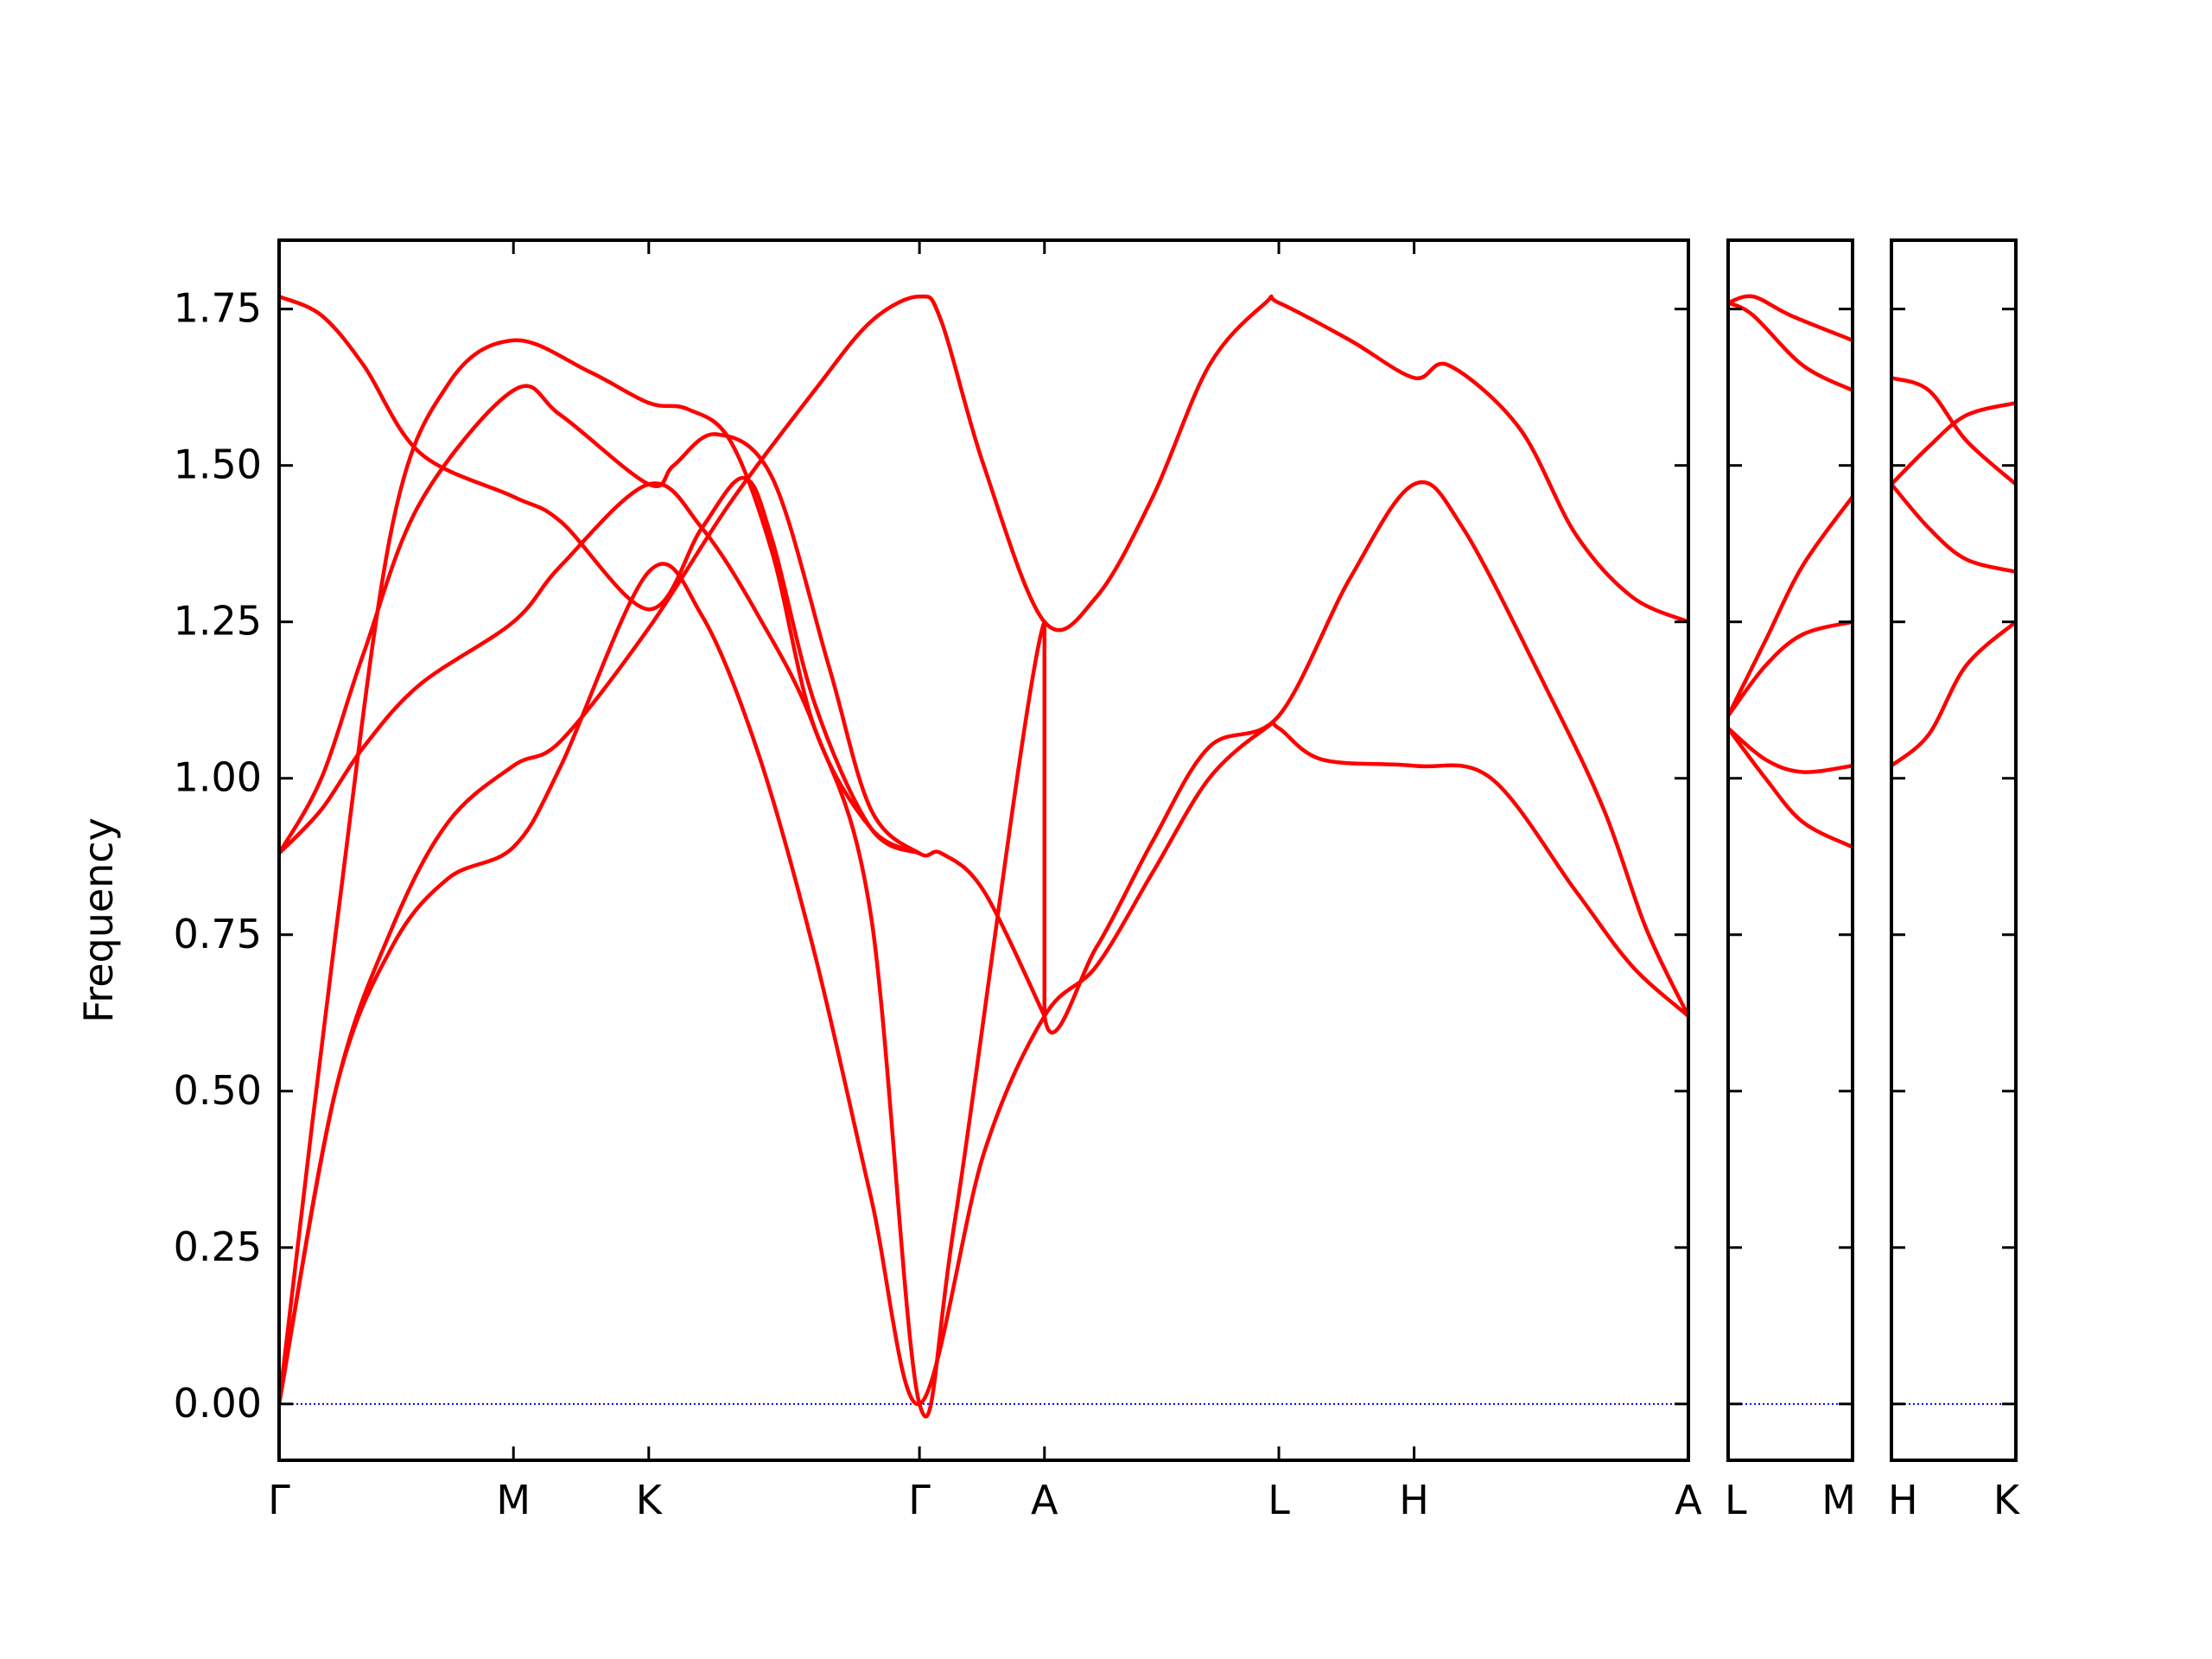 The width and height of the screenshot is (2212, 1659). What do you see at coordinates (218, 934) in the screenshot?
I see `y-tick-label: 0.75` at bounding box center [218, 934].